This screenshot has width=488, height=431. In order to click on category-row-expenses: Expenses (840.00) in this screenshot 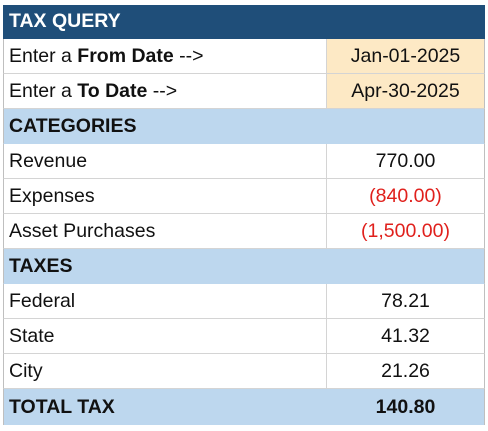, I will do `click(244, 196)`.